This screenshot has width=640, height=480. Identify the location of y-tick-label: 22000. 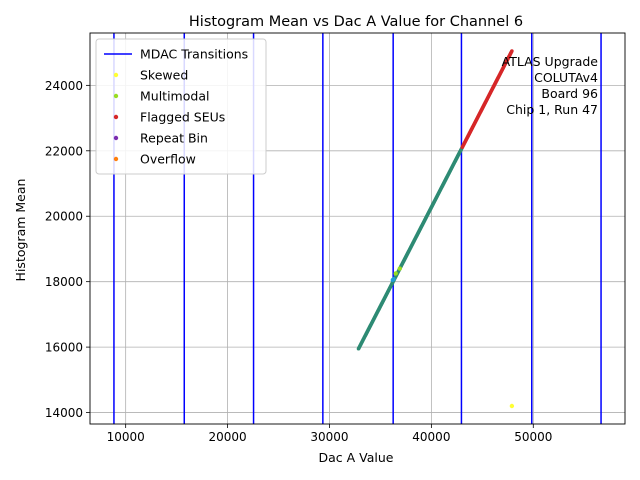
(64, 151).